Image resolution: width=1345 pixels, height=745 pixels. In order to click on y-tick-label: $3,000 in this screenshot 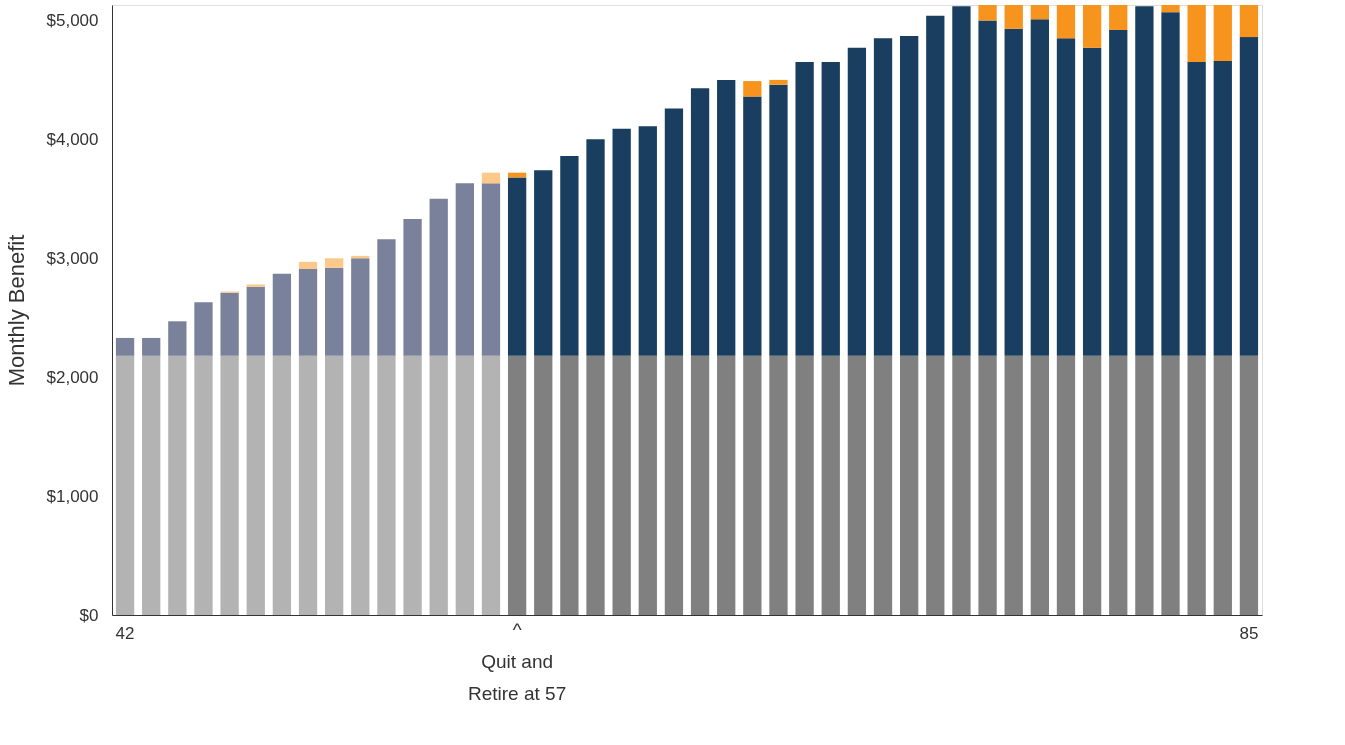, I will do `click(72, 258)`.